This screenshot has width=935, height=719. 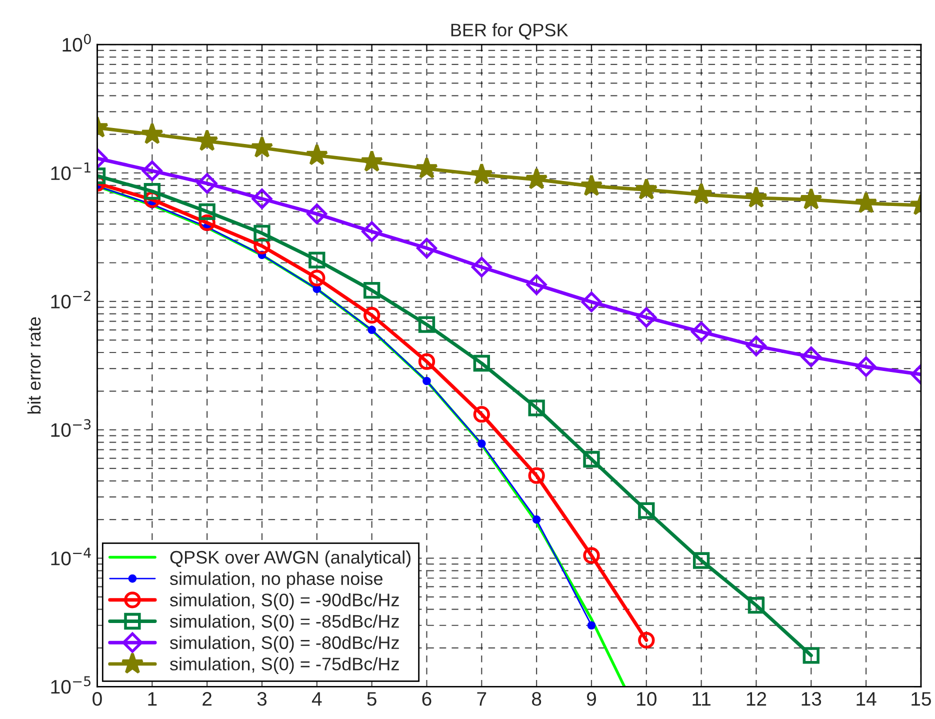 I want to click on x-tick-label: 7, so click(x=481, y=699).